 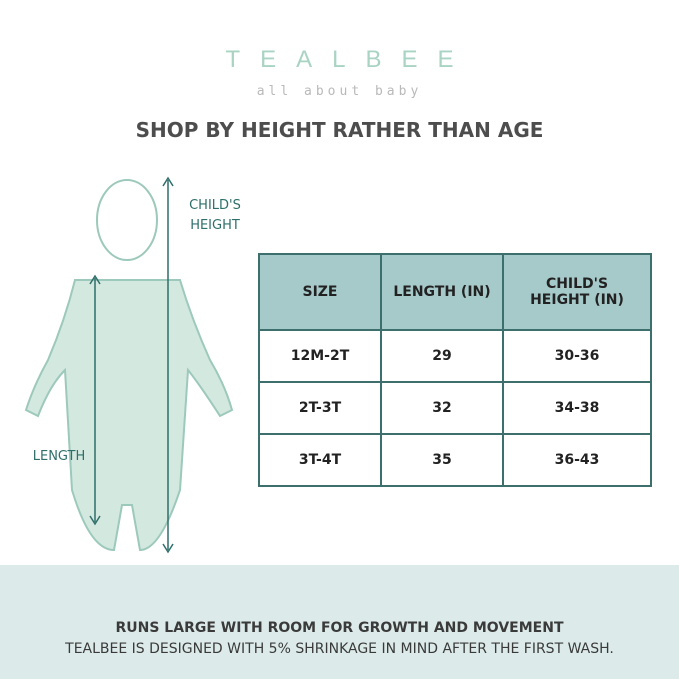 I want to click on table-row: 3T-4T 35 36-43, so click(x=455, y=460).